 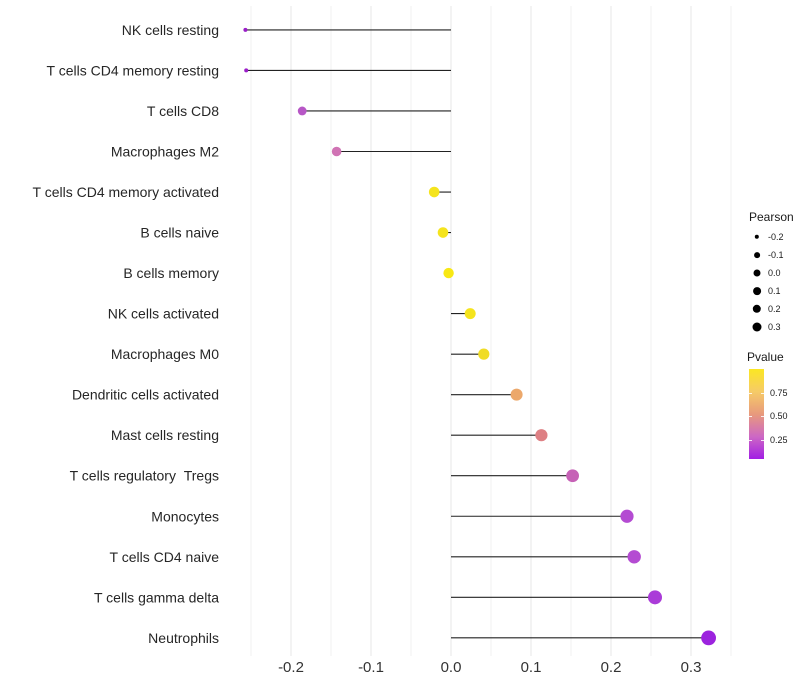 I want to click on category-label: B cells memory, so click(x=171, y=273).